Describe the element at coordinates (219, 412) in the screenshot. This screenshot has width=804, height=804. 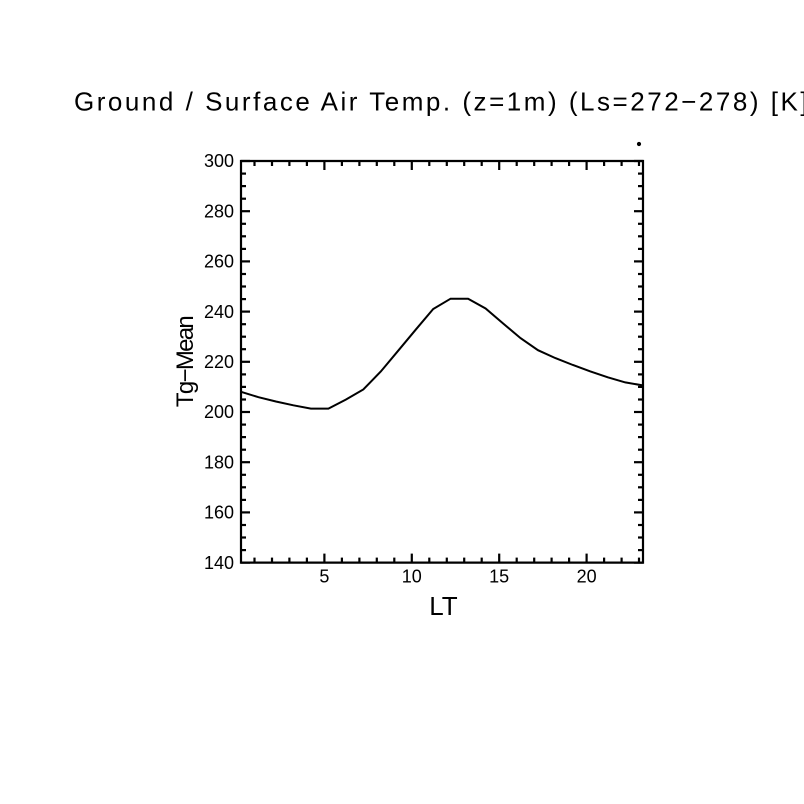
I see `svg-text: 200` at that location.